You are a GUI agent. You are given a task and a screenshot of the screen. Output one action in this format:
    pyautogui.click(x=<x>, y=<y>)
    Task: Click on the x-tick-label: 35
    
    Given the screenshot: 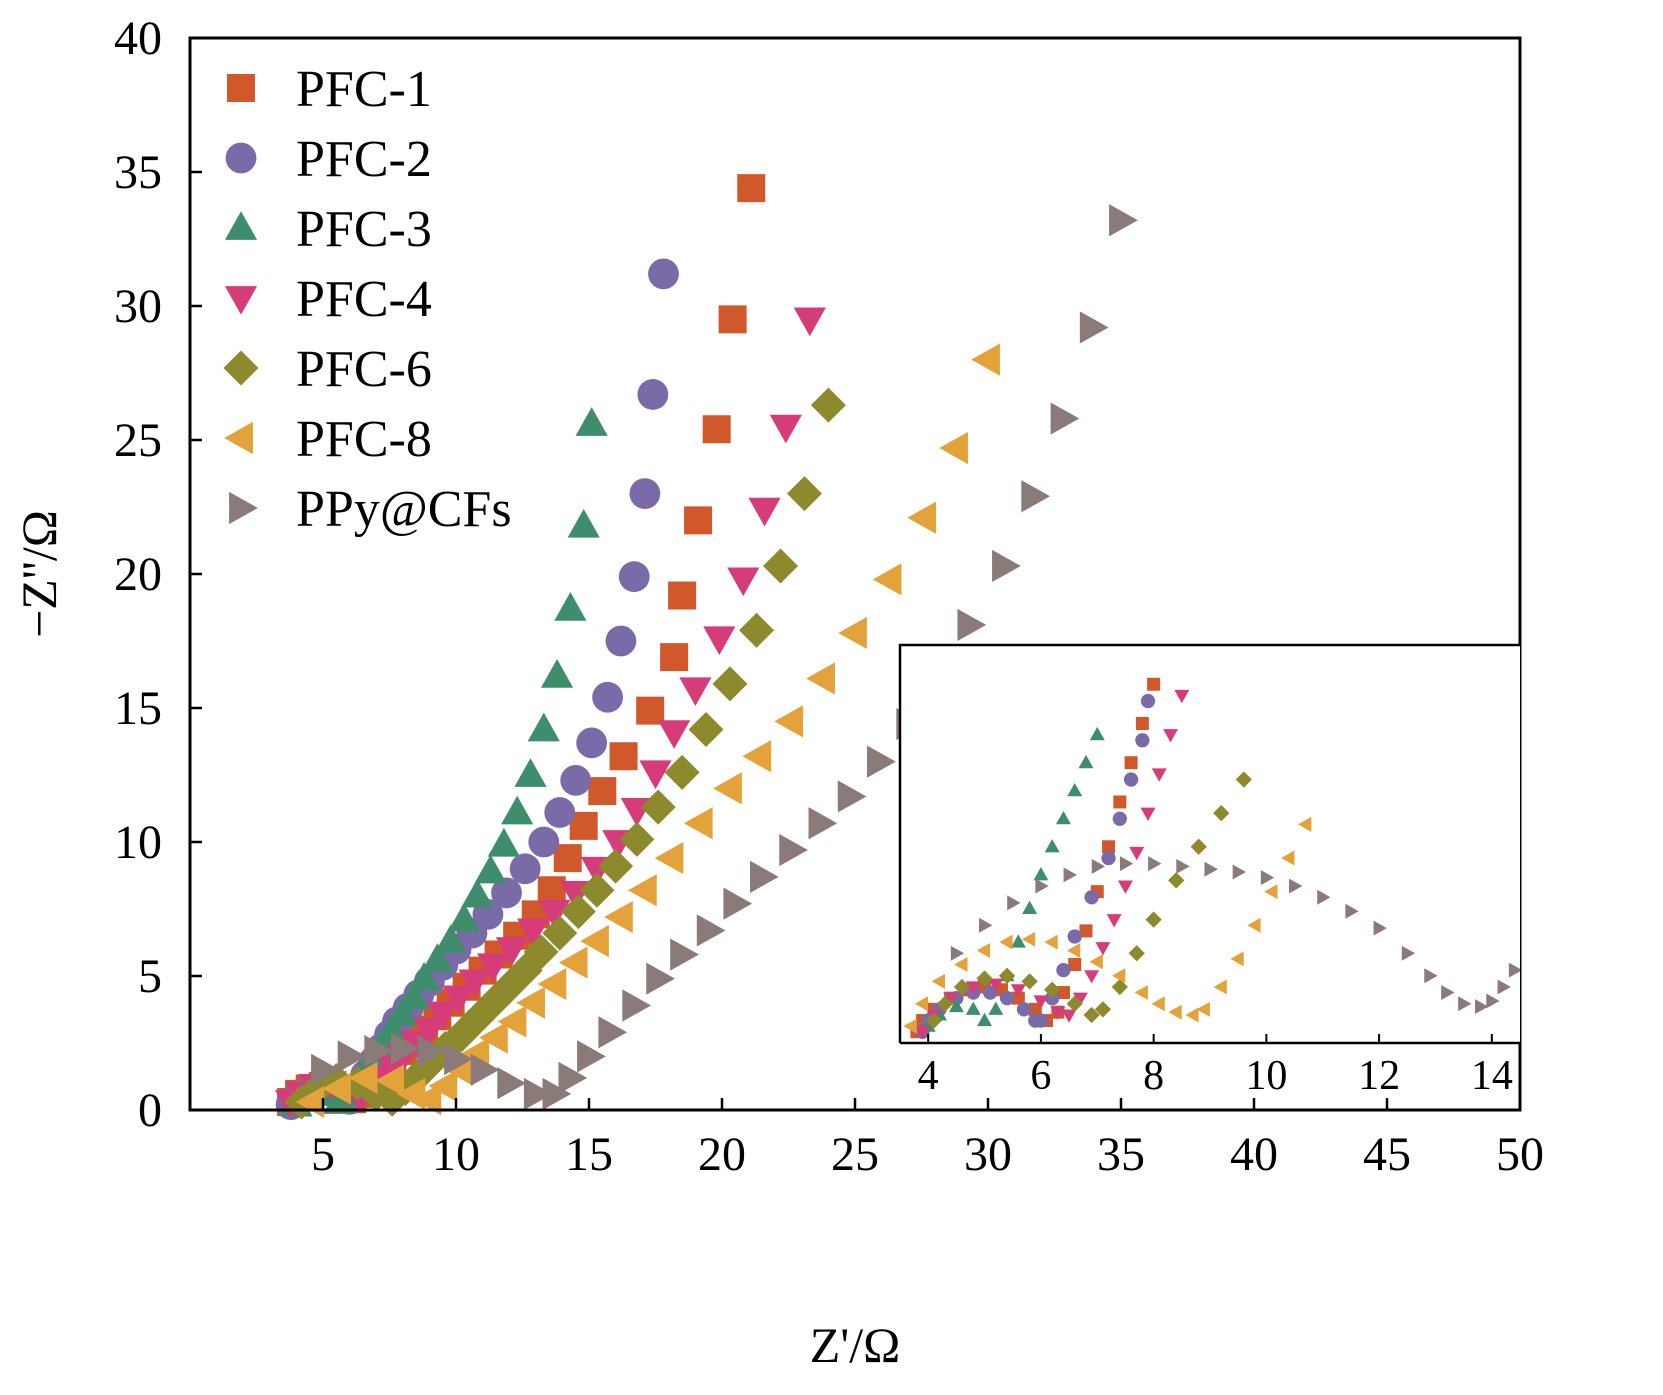 What is the action you would take?
    pyautogui.click(x=1121, y=1154)
    